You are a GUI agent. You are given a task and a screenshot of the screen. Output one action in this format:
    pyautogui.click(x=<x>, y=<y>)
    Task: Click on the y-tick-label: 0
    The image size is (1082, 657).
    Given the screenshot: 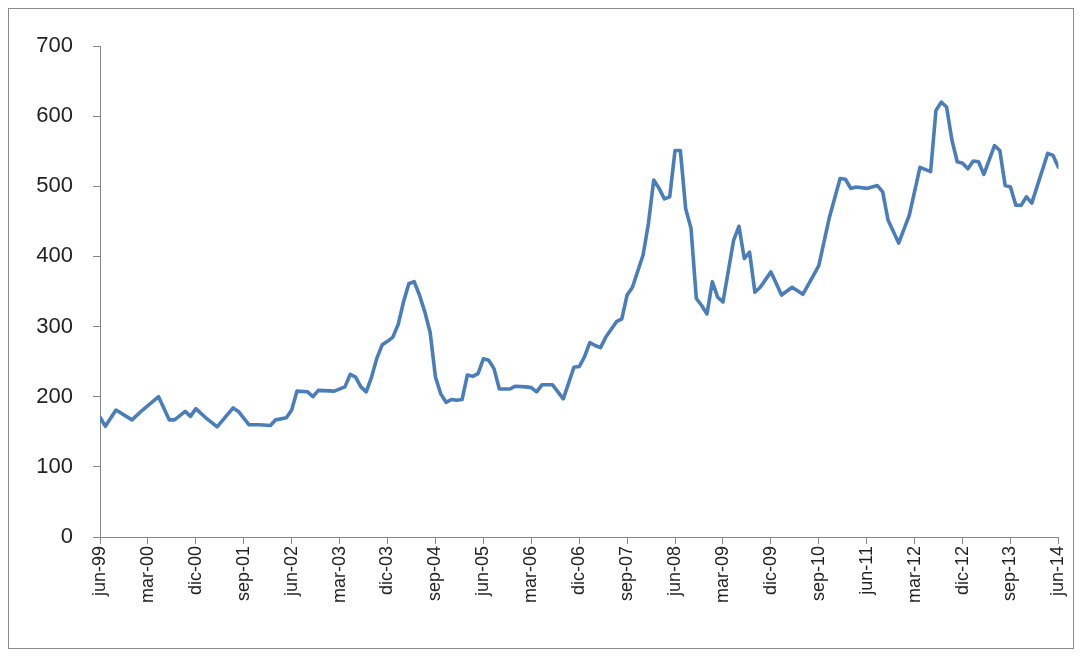 What is the action you would take?
    pyautogui.click(x=66, y=536)
    